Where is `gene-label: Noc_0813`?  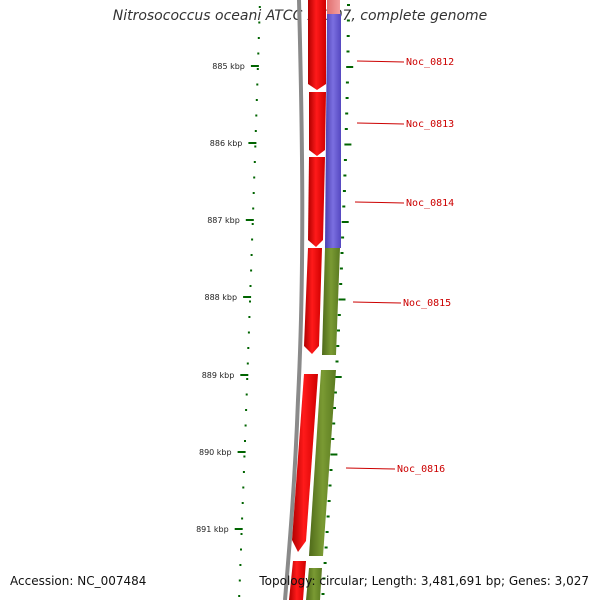
gene-label: Noc_0813 is located at coordinates (430, 124).